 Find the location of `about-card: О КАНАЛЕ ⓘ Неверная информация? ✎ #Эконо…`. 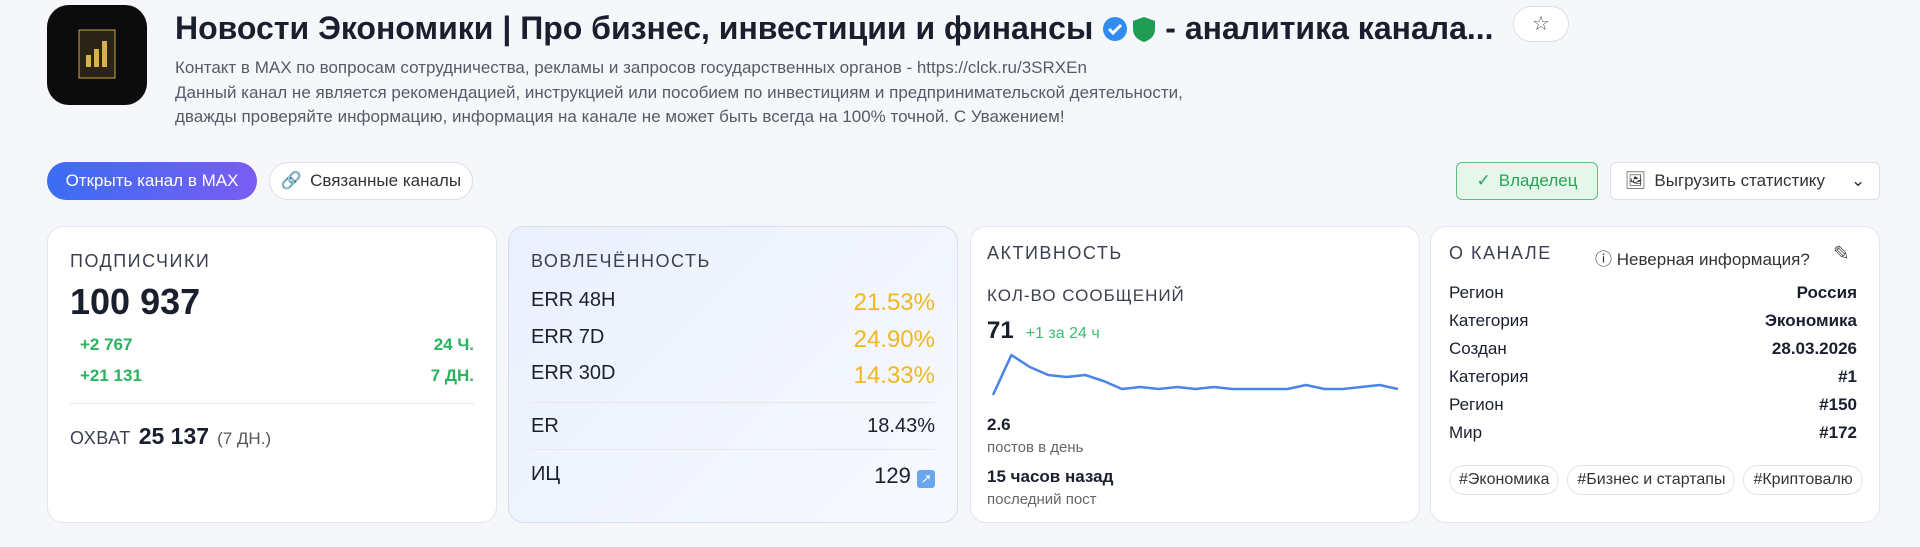

about-card: О КАНАЛЕ ⓘ Неверная информация? ✎ #Эконо… is located at coordinates (1655, 374).